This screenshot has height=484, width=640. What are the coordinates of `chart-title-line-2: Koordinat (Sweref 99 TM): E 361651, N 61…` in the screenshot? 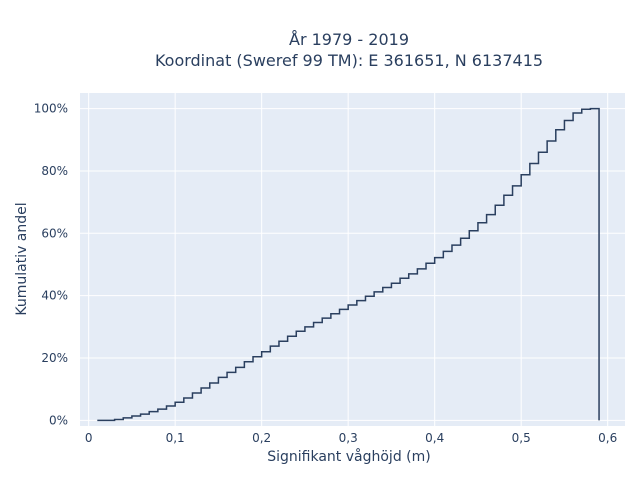 It's located at (349, 60).